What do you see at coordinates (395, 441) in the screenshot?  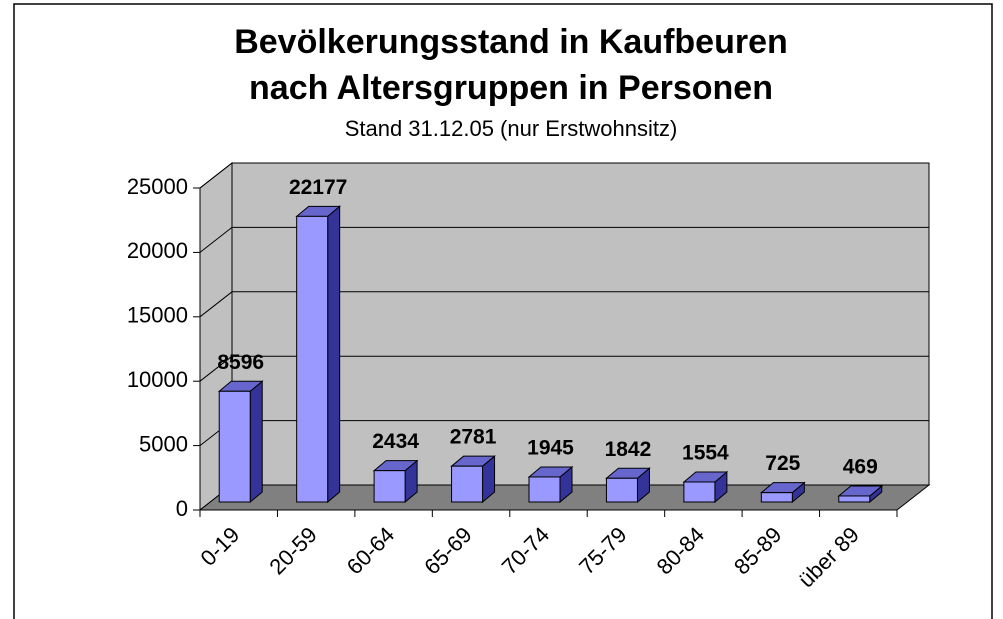 I see `data-label: 2434` at bounding box center [395, 441].